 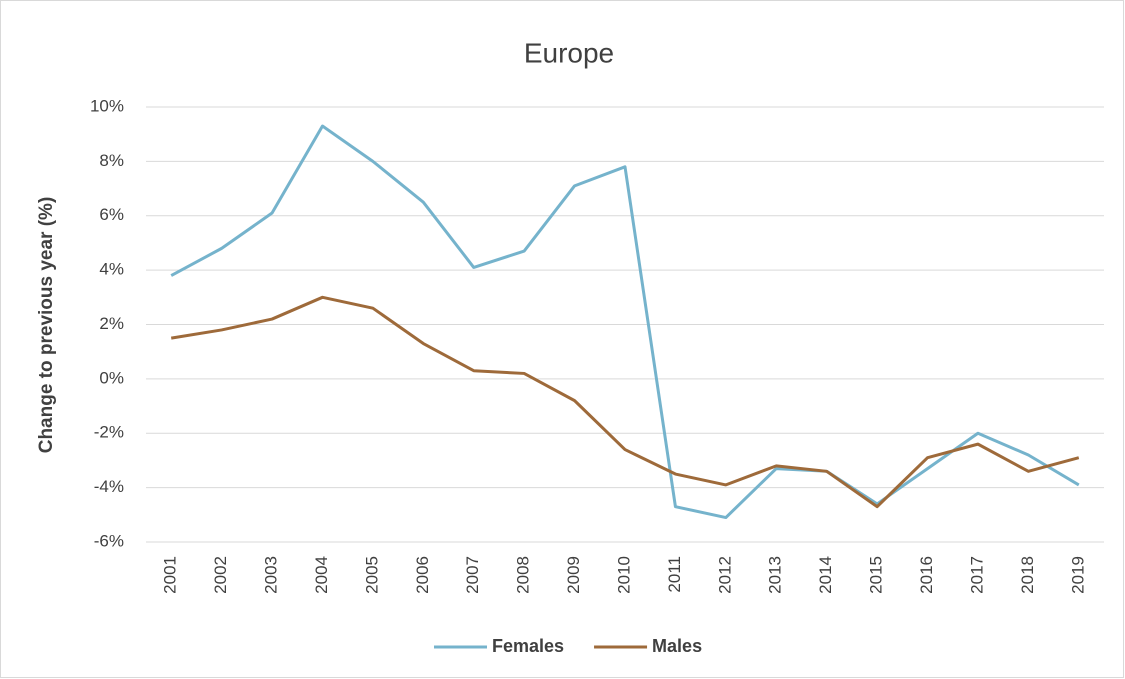 What do you see at coordinates (46, 325) in the screenshot?
I see `y-axis-title: Change to previous year (%)` at bounding box center [46, 325].